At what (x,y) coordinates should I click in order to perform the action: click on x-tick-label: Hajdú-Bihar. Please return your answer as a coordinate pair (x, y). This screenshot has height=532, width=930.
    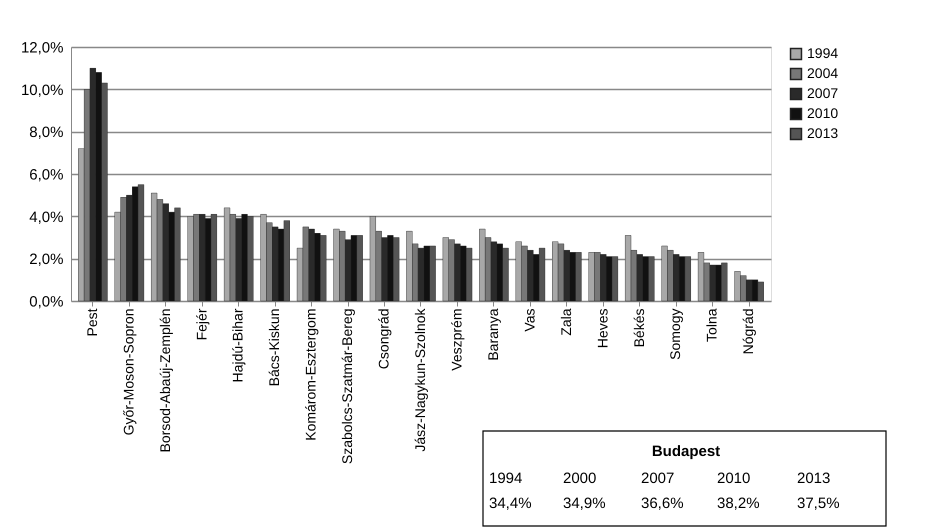
    Looking at the image, I should click on (238, 345).